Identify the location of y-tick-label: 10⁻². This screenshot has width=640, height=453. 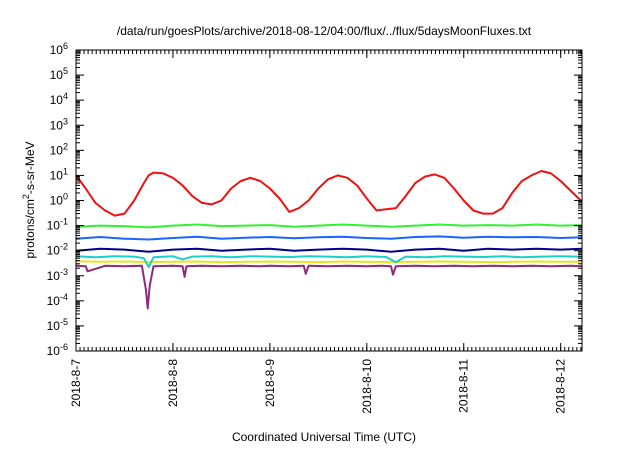
(57, 250).